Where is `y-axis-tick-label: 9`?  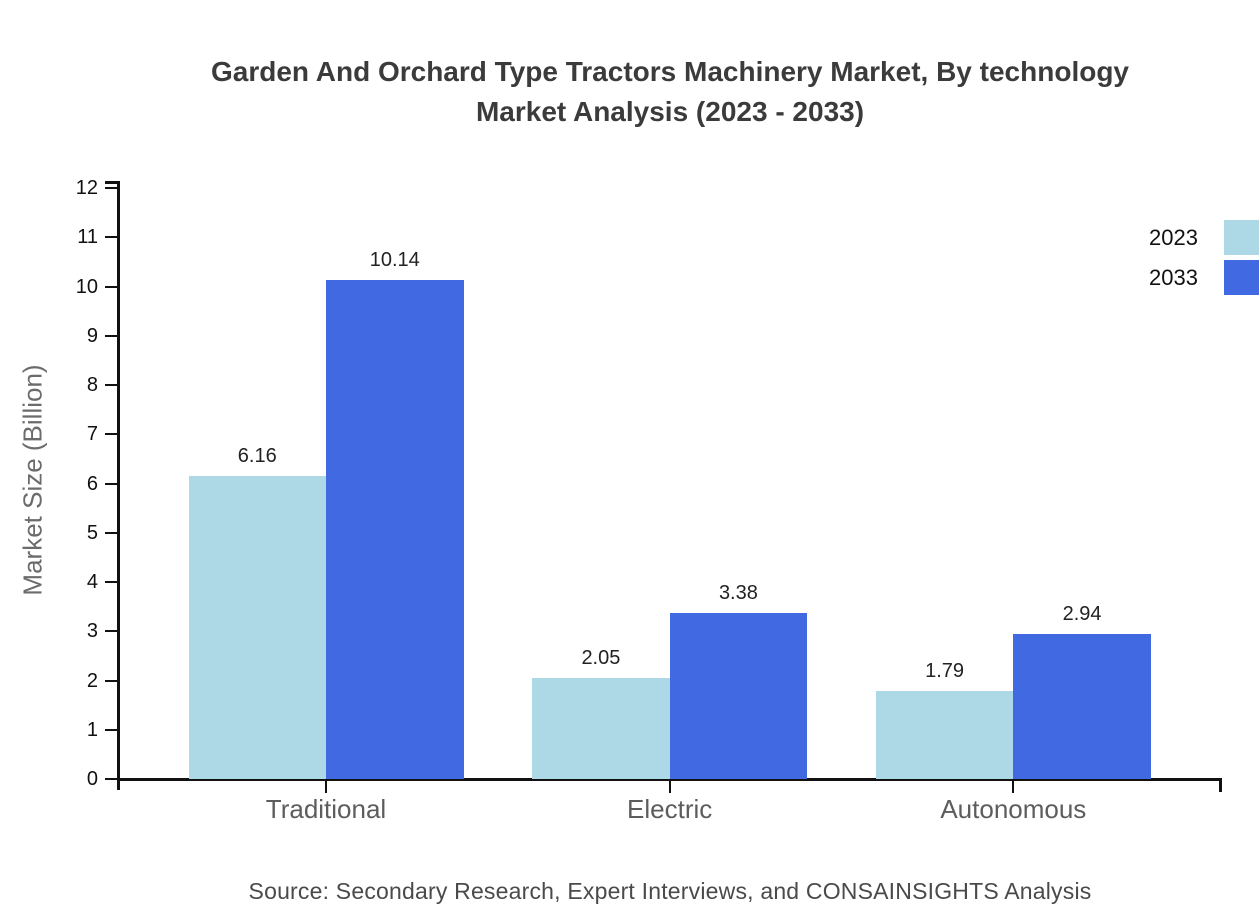
y-axis-tick-label: 9 is located at coordinates (92, 335).